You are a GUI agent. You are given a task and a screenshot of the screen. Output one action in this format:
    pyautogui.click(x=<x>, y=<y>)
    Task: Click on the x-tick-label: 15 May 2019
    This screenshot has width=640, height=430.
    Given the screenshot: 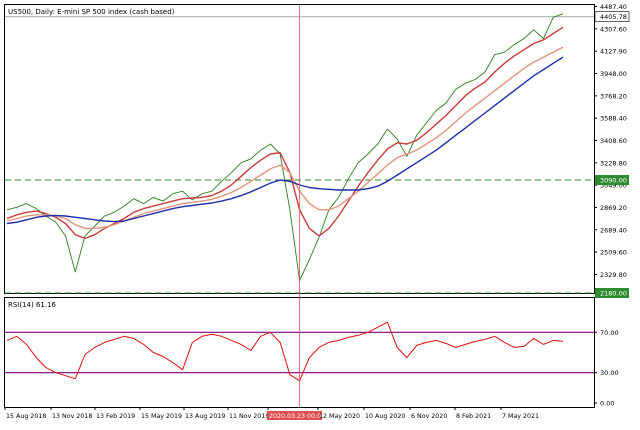 What is the action you would take?
    pyautogui.click(x=161, y=416)
    